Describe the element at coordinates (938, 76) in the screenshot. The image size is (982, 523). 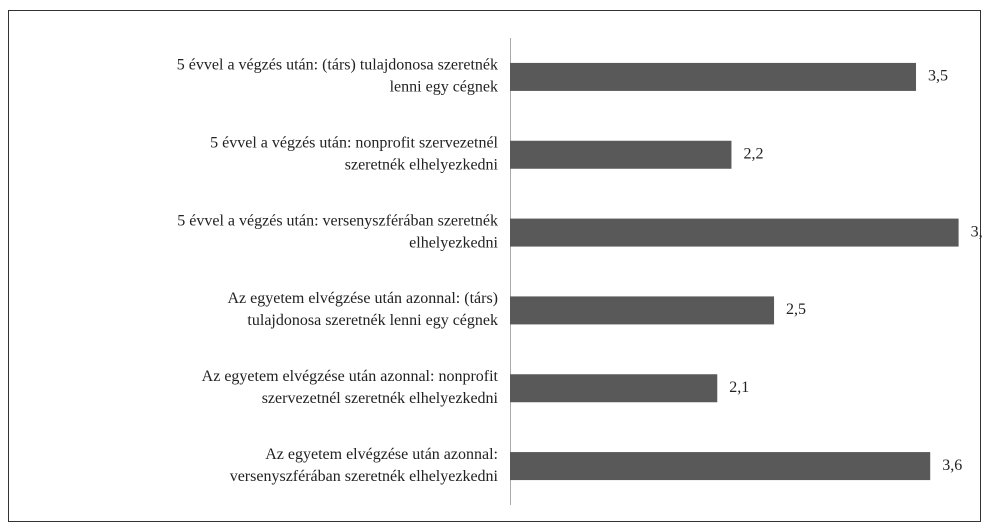
I see `data-label: 3,5` at that location.